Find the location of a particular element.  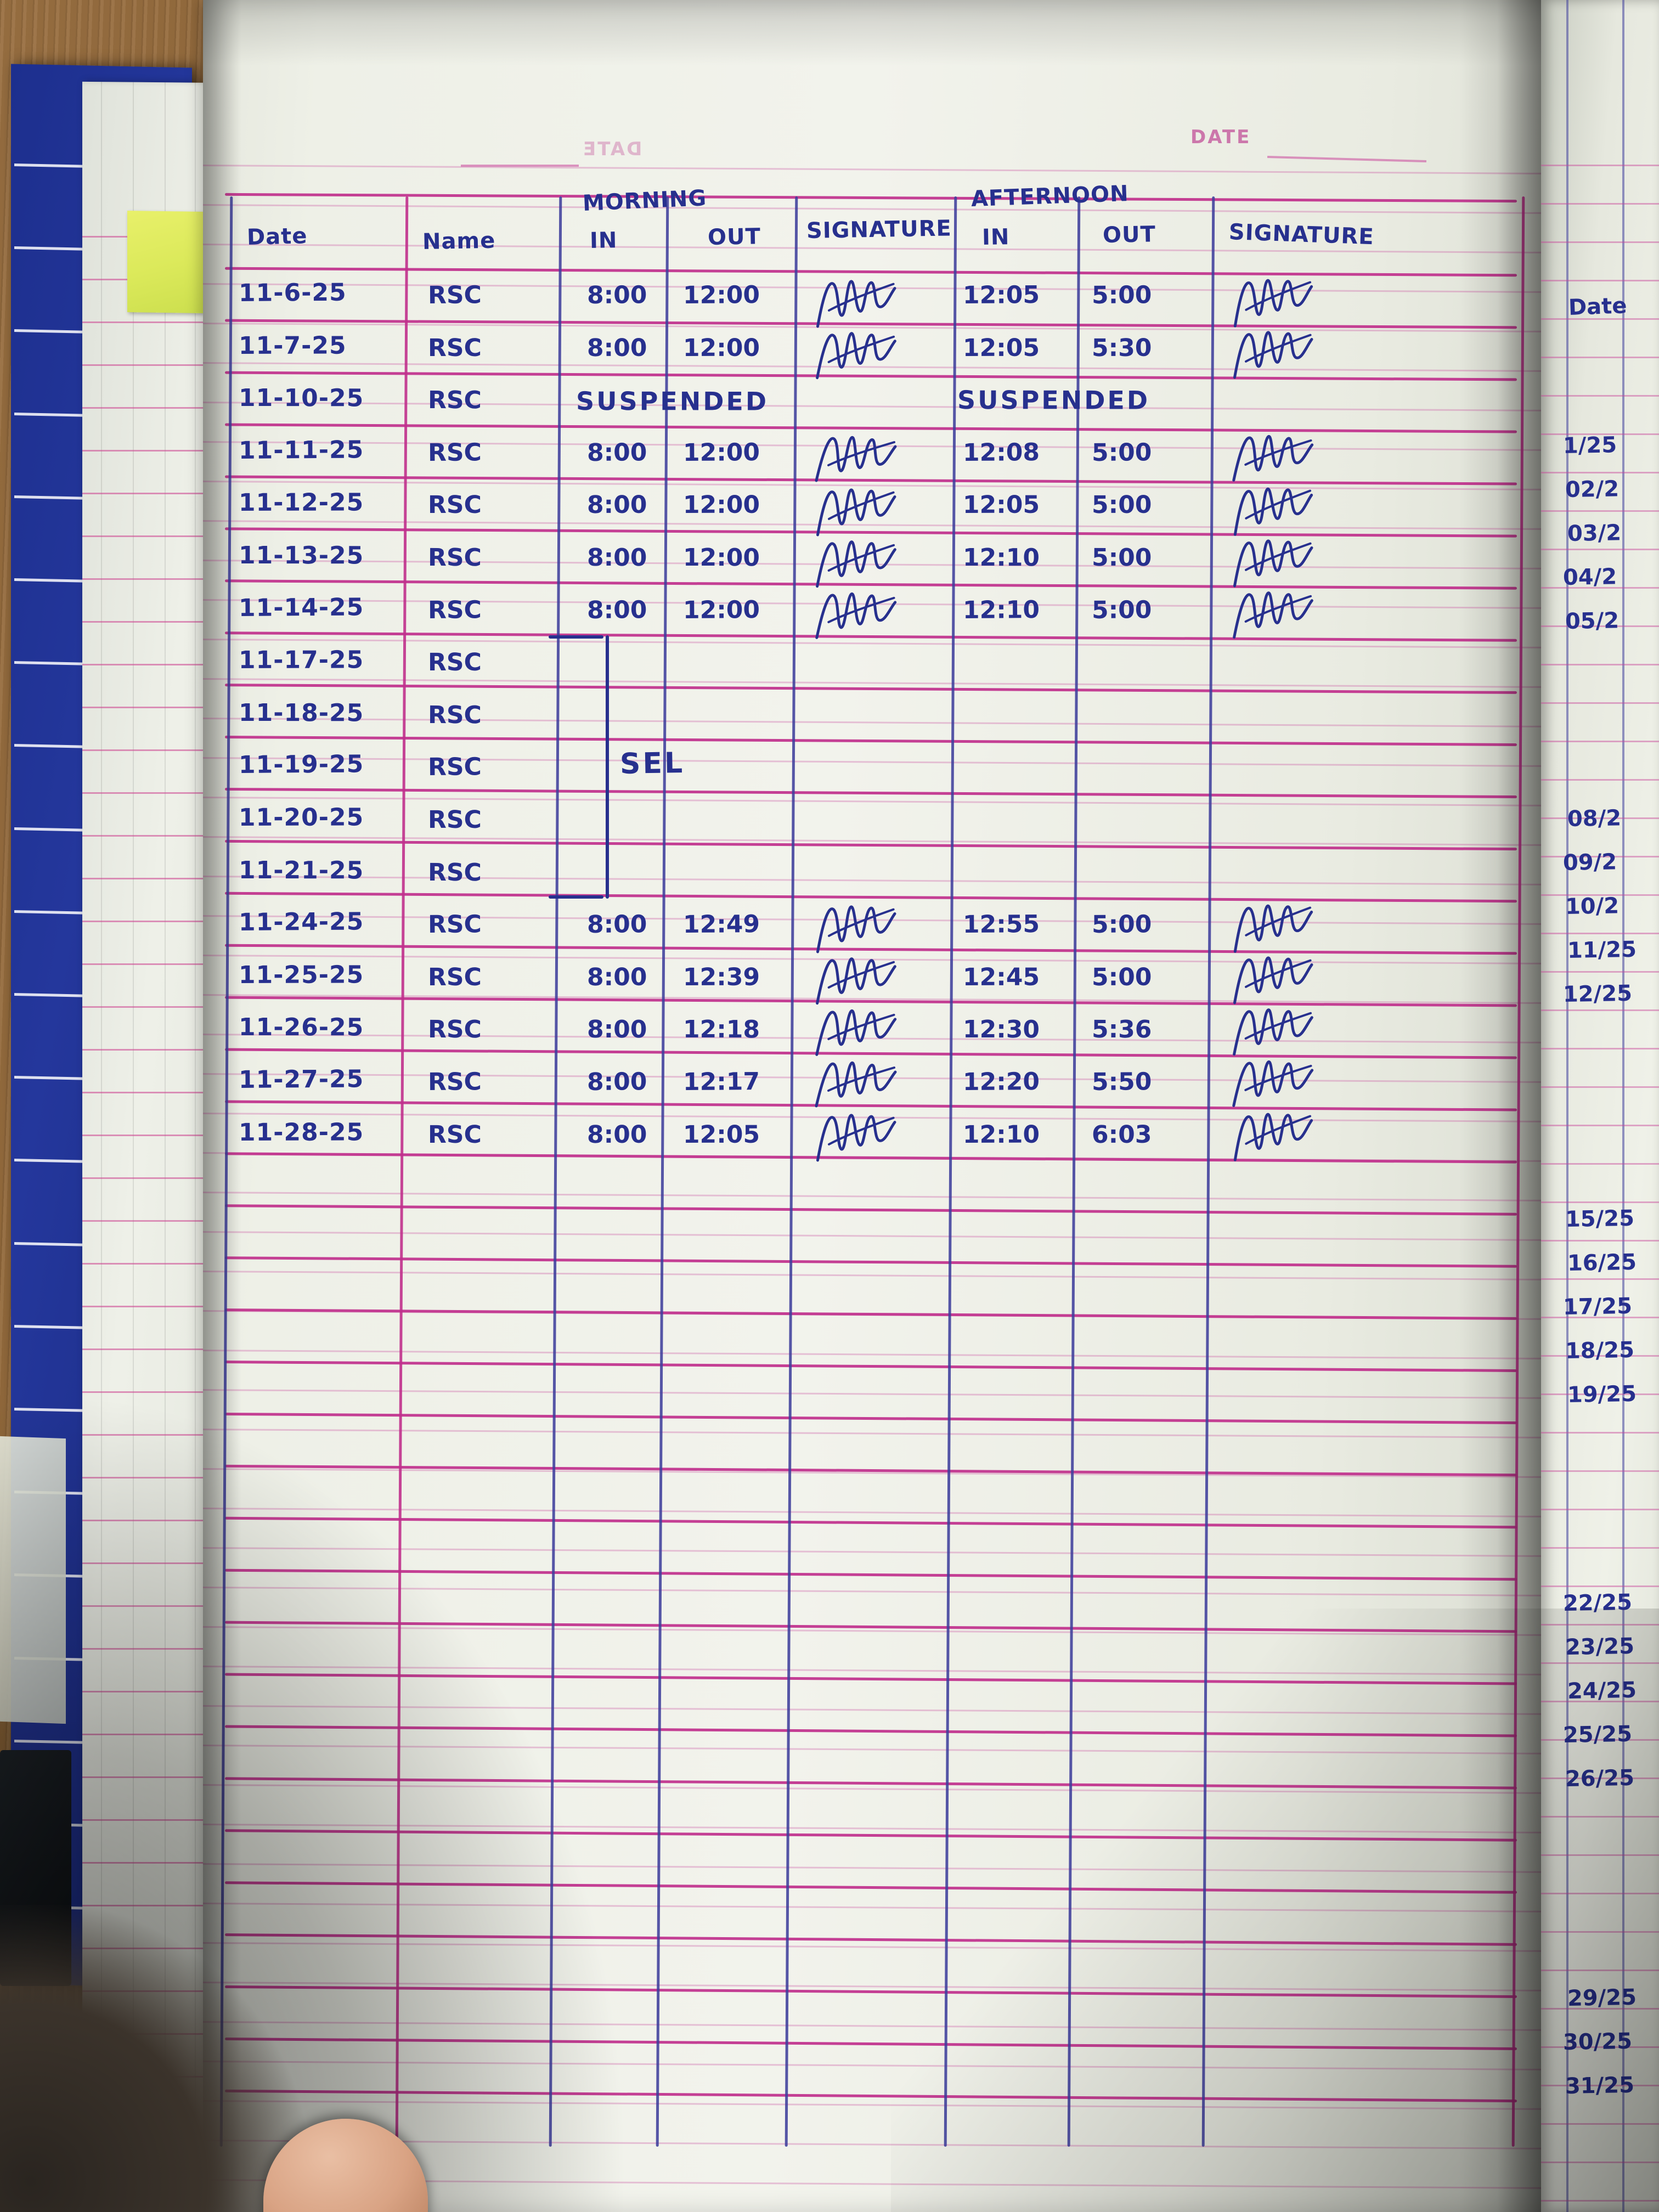

adjacent-page-date-entry: 02/2 is located at coordinates (1592, 490).